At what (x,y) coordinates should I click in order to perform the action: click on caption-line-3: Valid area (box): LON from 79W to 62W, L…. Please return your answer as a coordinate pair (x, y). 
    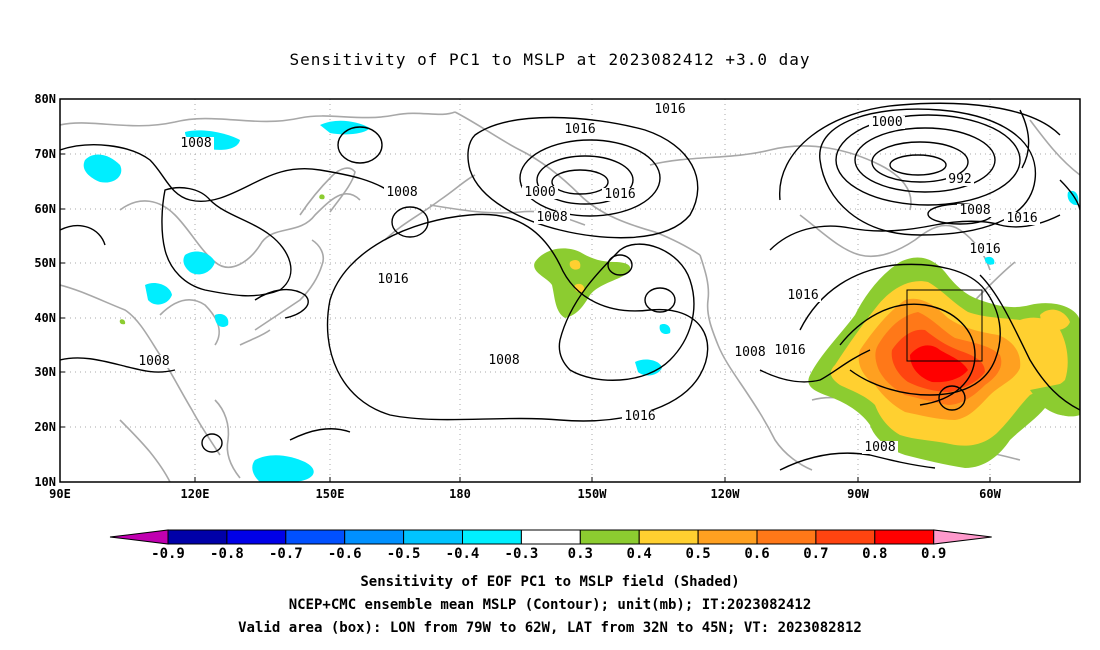
    Looking at the image, I should click on (550, 628).